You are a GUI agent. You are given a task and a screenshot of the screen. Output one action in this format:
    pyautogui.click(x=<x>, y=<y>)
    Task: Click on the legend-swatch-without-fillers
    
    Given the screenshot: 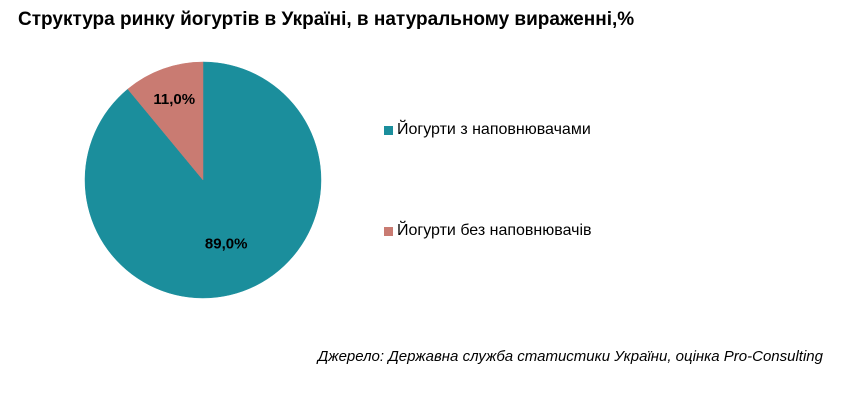 What is the action you would take?
    pyautogui.click(x=388, y=231)
    